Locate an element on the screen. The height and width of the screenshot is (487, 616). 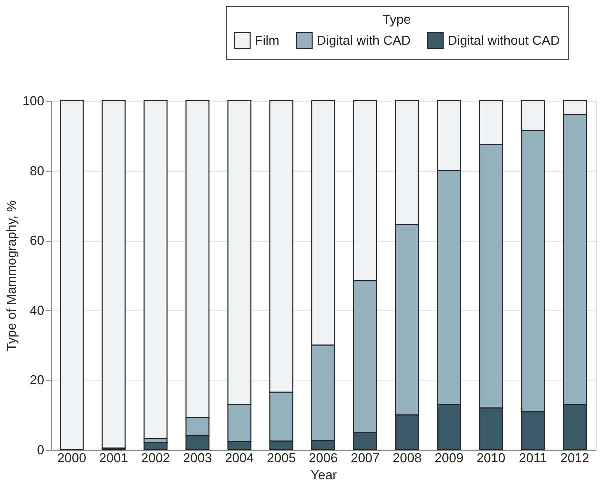
y-tick-label: 20 is located at coordinates (37, 380).